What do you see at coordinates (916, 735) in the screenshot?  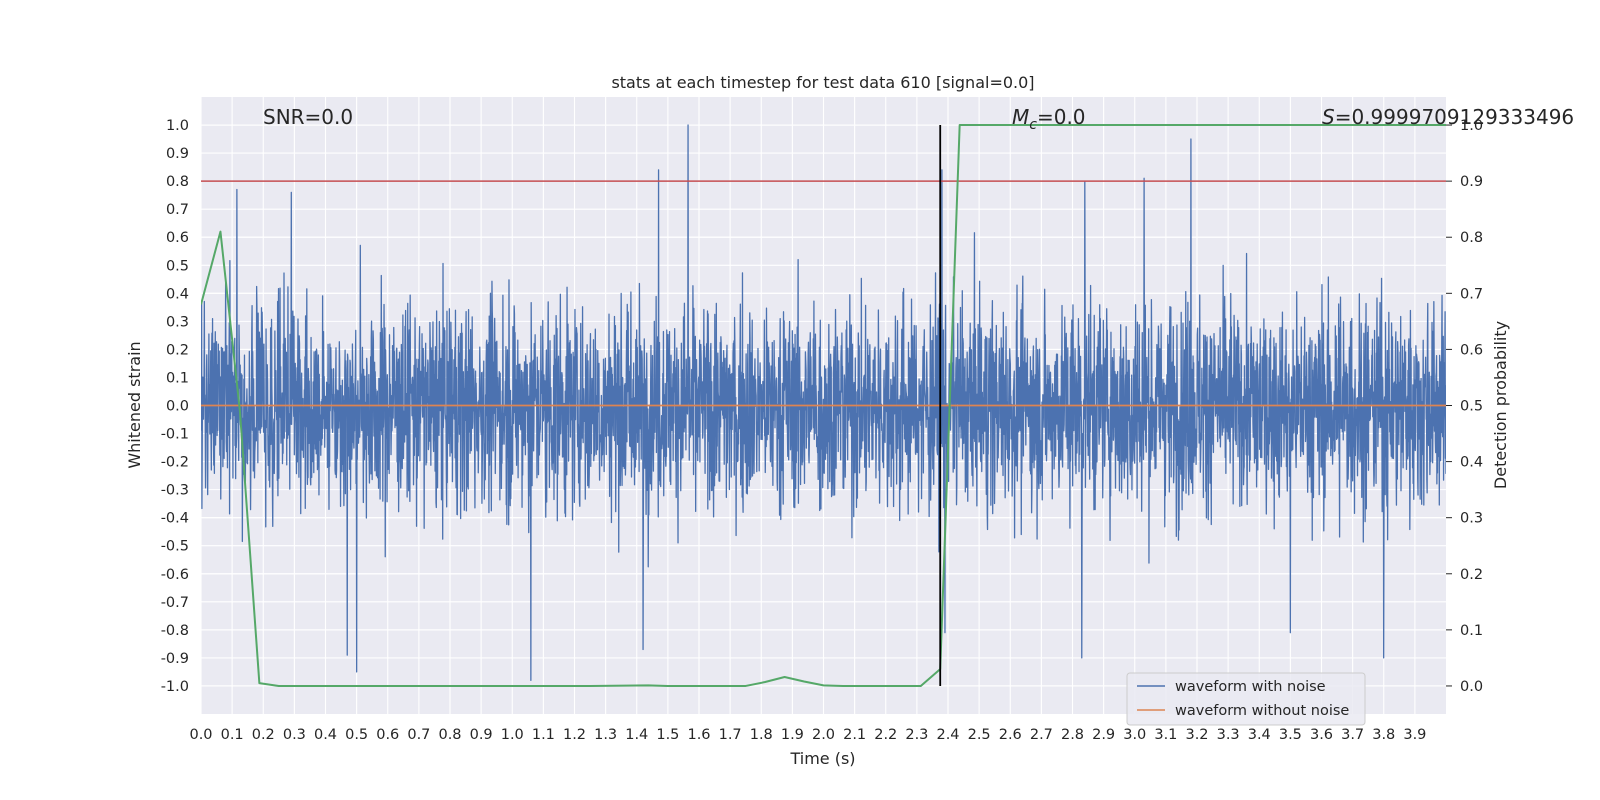 I see `x-tick-label: 2.3` at bounding box center [916, 735].